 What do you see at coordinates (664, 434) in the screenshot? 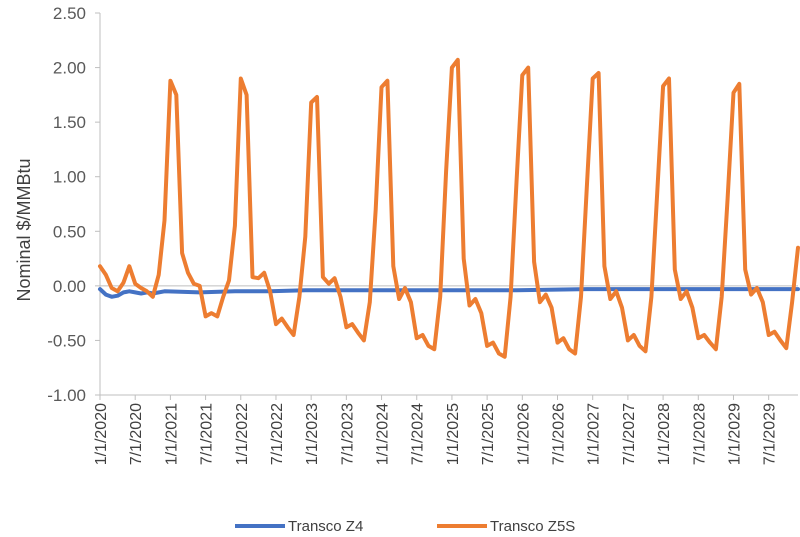
I see `x-tick-label: 1/1/2028` at bounding box center [664, 434].